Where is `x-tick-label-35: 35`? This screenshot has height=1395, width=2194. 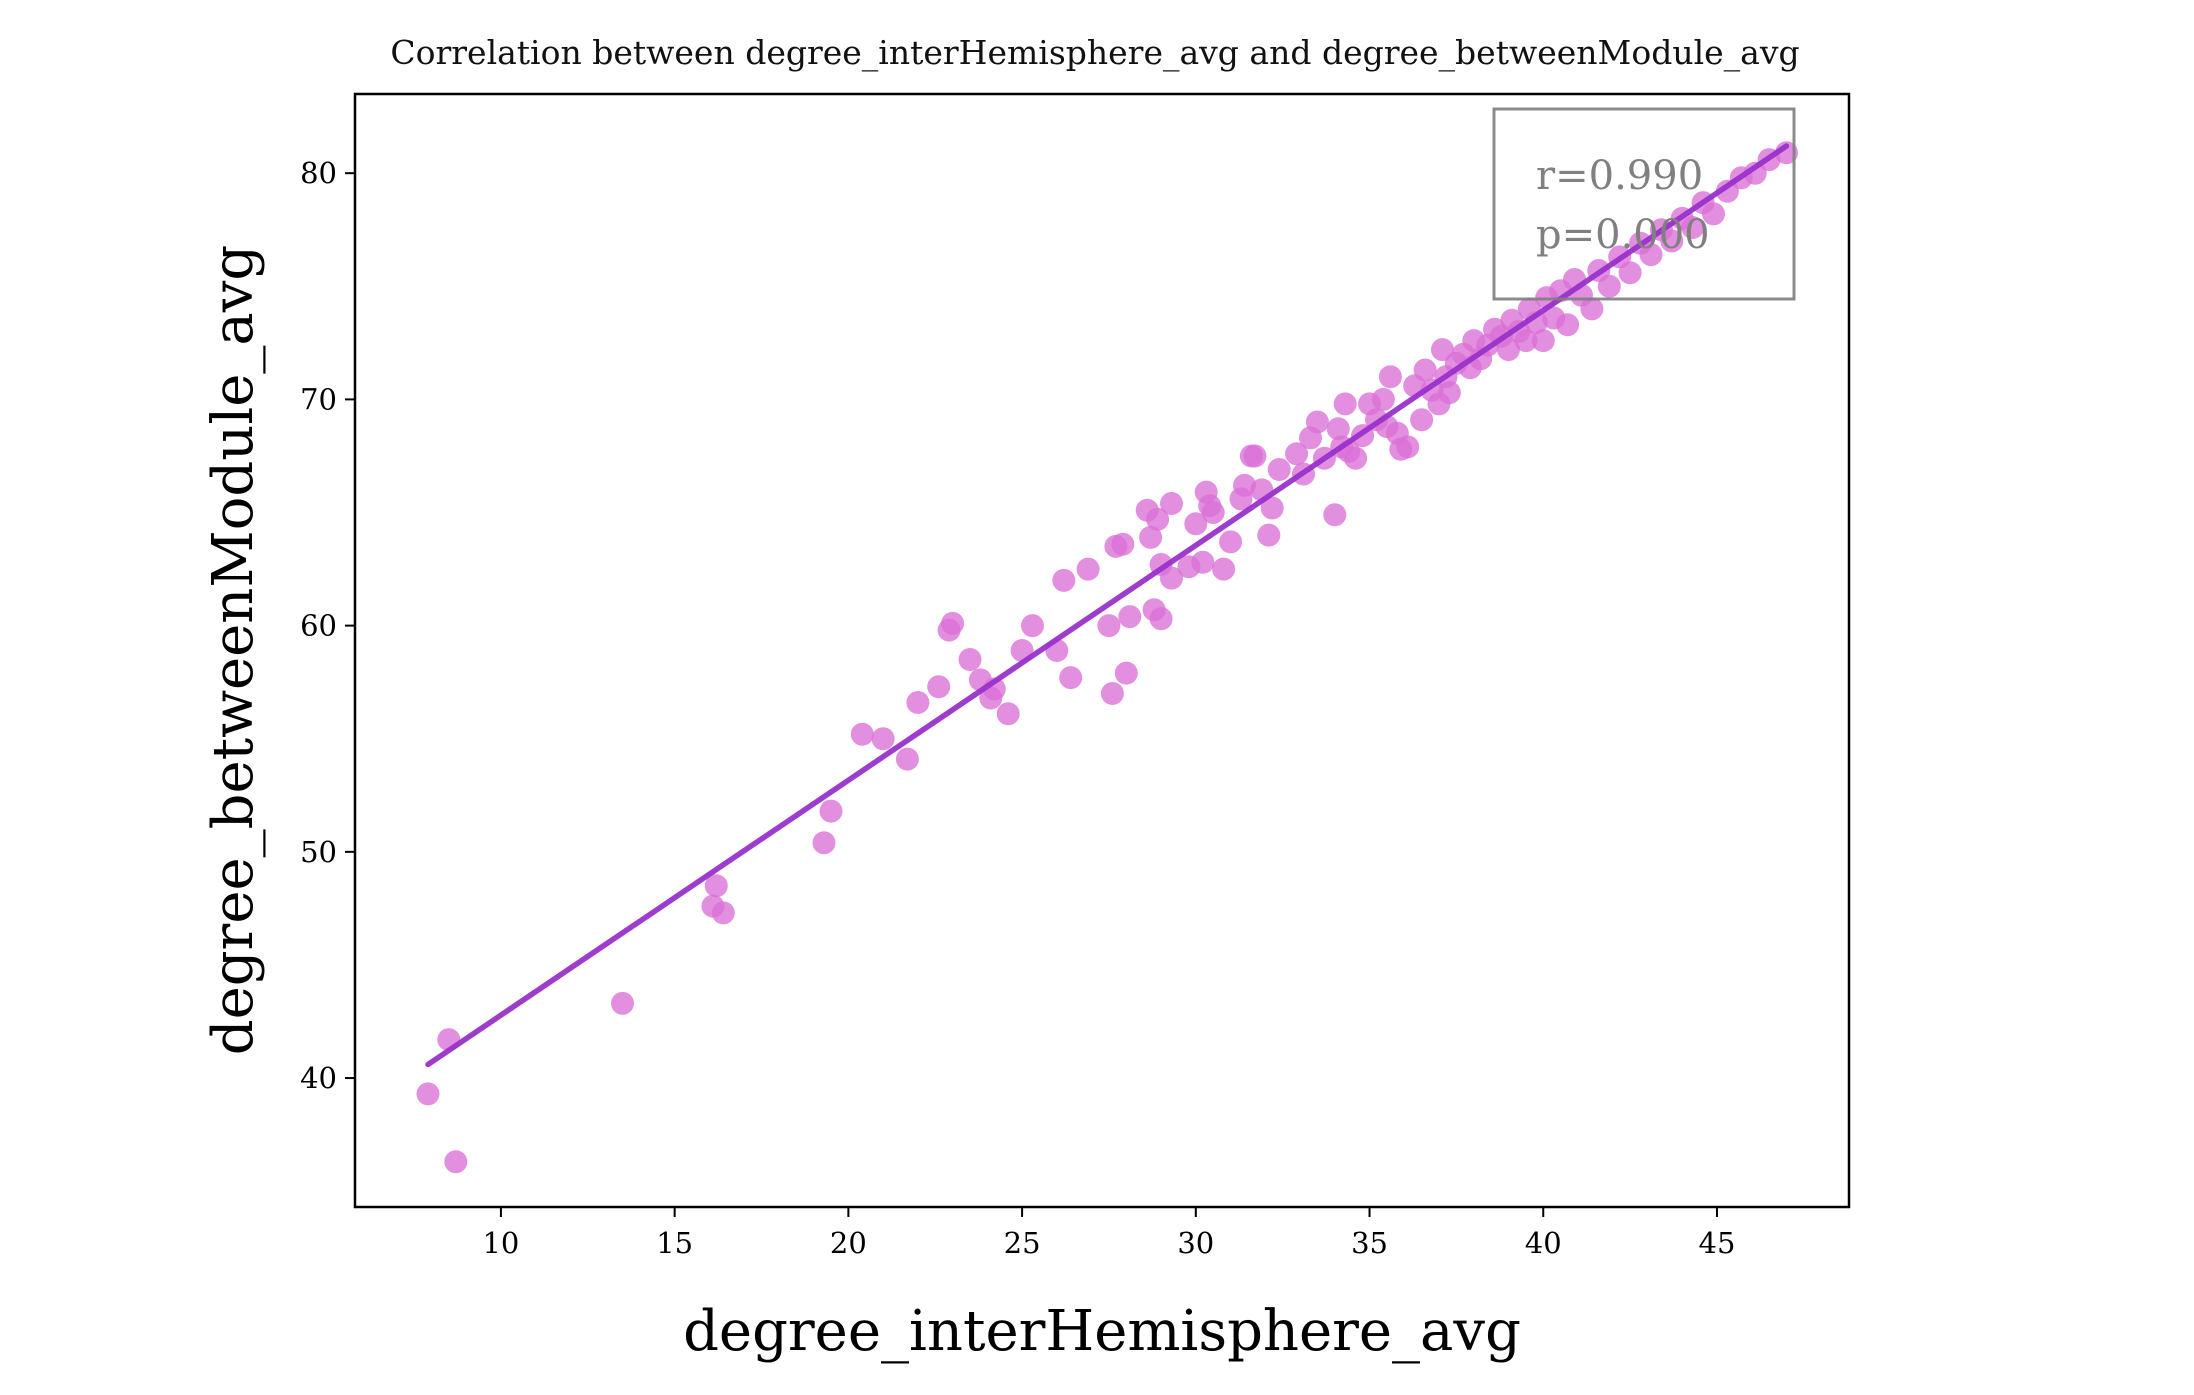
x-tick-label-35: 35 is located at coordinates (1369, 1243).